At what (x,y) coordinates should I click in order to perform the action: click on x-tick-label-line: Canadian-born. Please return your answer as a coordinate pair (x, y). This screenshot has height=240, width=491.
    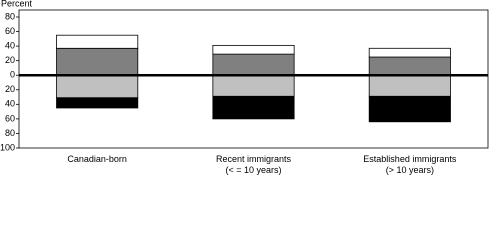
    Looking at the image, I should click on (97, 159).